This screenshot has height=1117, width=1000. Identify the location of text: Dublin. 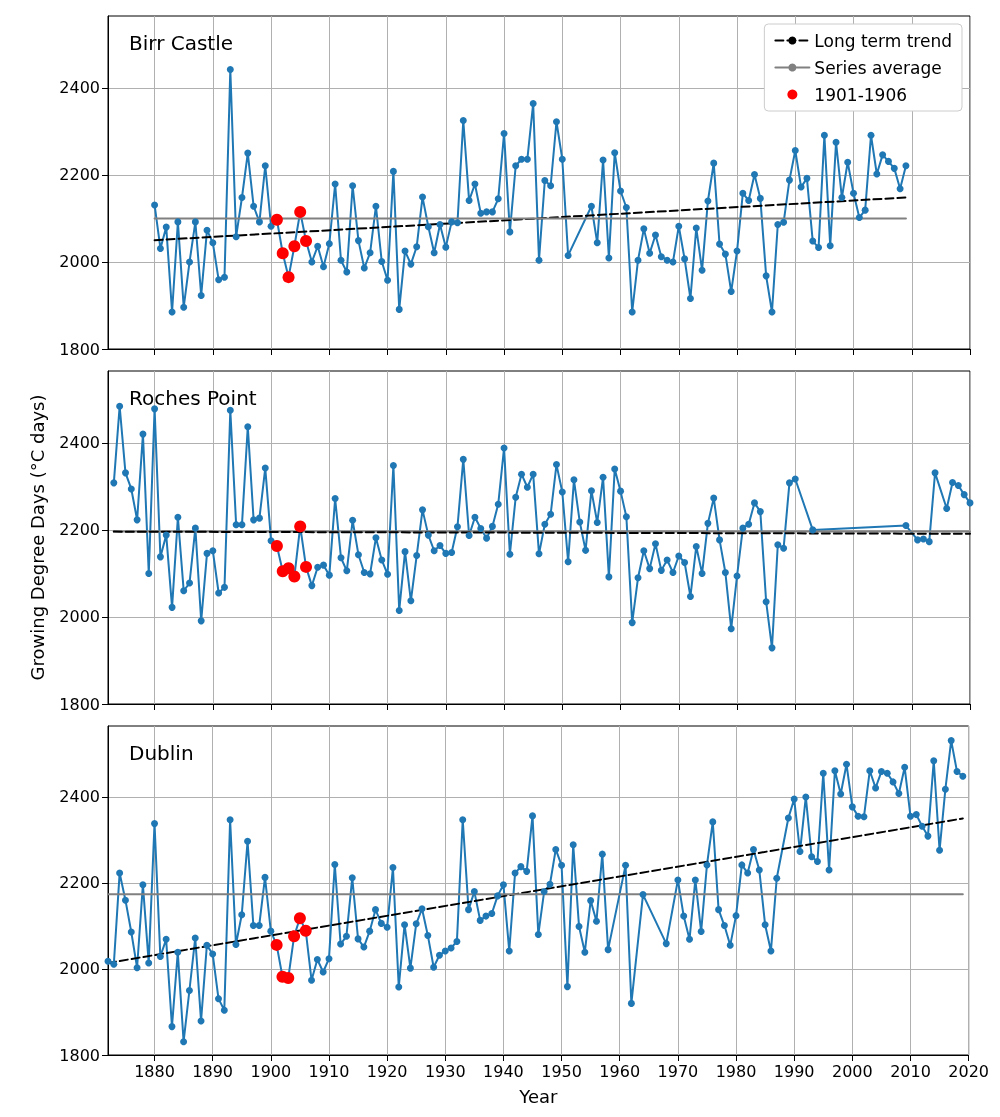
(161, 753).